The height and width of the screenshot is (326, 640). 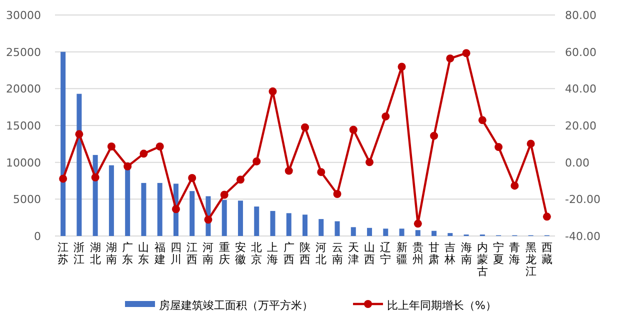 I want to click on y-tick-label: 25000, so click(x=23, y=52).